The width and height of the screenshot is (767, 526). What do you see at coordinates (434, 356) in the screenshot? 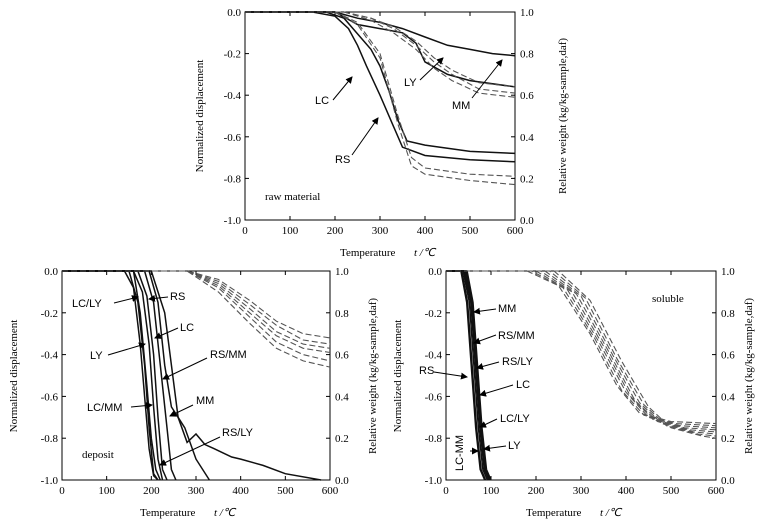
I see `y-left-tick-label: -0.4` at bounding box center [434, 356].